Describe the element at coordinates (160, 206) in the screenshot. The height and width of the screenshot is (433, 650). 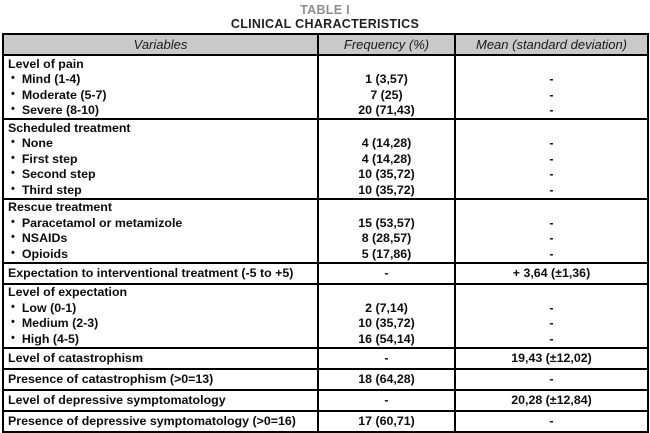
I see `variable-cell: Rescue treatment` at that location.